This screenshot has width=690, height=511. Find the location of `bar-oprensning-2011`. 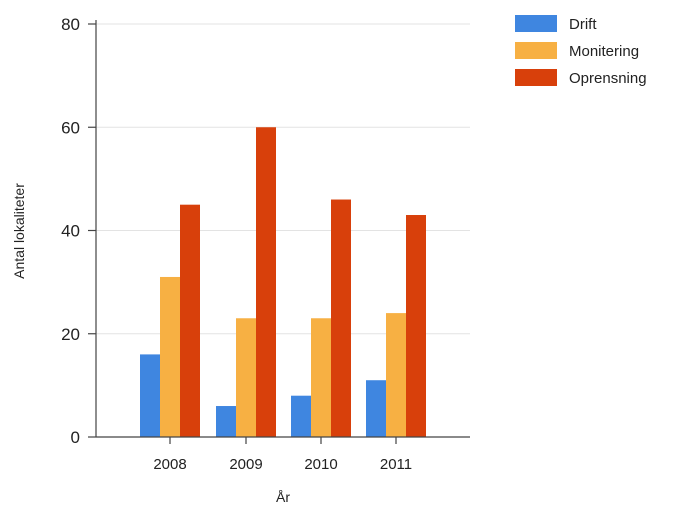

bar-oprensning-2011 is located at coordinates (416, 326).